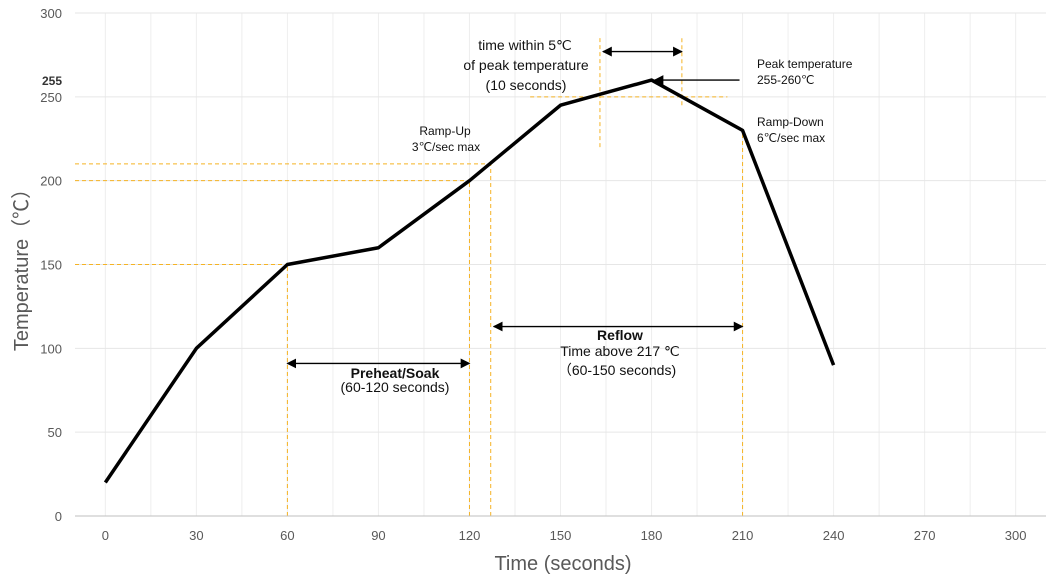  I want to click on annotation-peak-line1: Peak temperature, so click(805, 64).